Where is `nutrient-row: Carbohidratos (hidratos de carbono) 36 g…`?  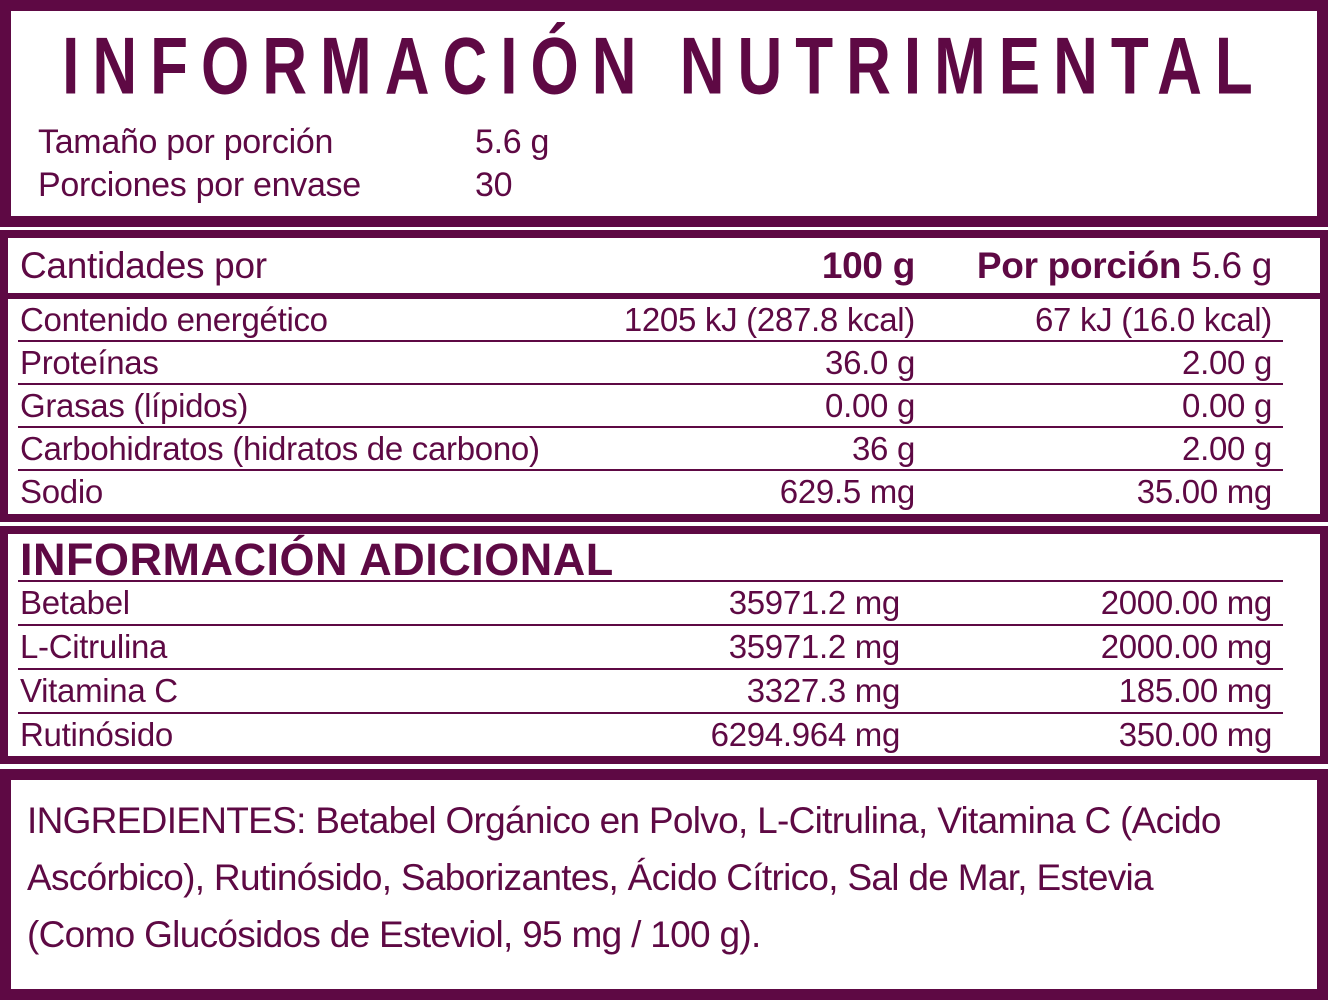
nutrient-row: Carbohidratos (hidratos de carbono) 36 g… is located at coordinates (664, 448).